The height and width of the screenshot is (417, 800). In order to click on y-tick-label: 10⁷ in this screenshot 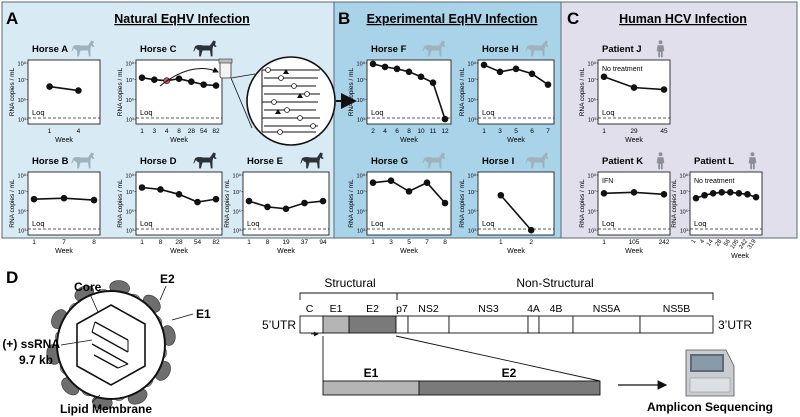, I will do `click(237, 192)`.